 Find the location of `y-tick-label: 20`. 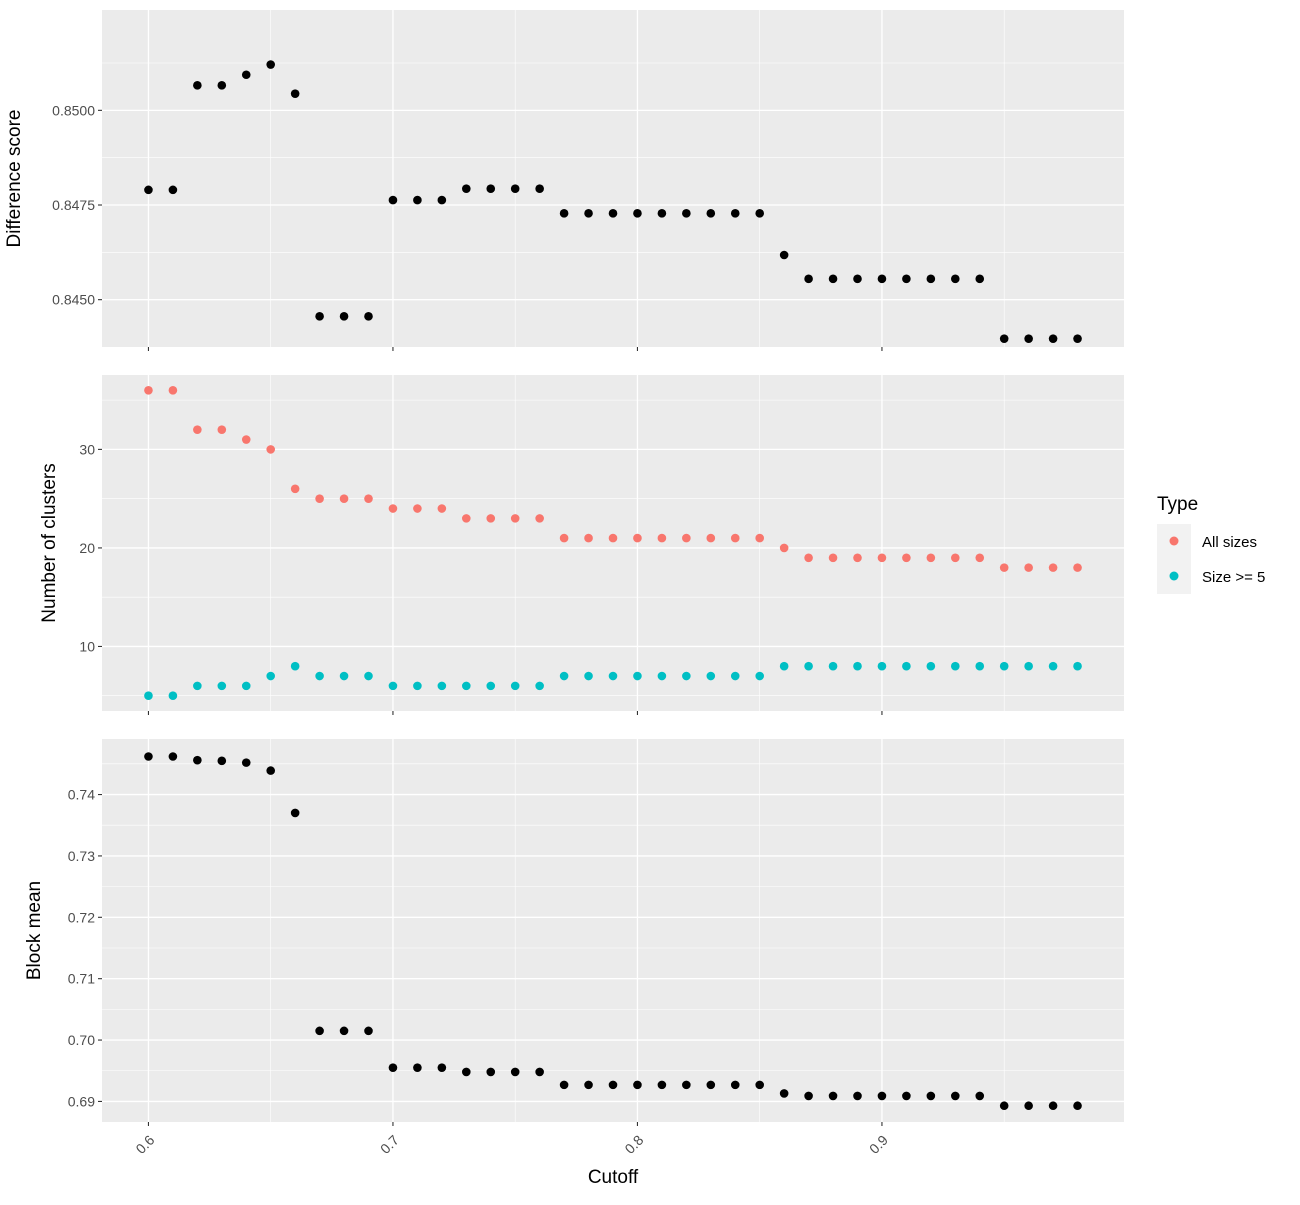

y-tick-label: 20 is located at coordinates (87, 548).